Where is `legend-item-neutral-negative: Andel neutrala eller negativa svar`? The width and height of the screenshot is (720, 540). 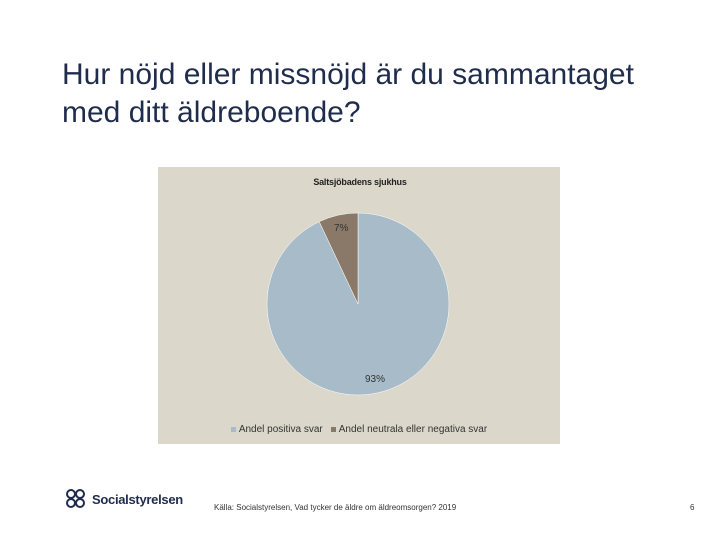
legend-item-neutral-negative: Andel neutrala eller negativa svar is located at coordinates (409, 429).